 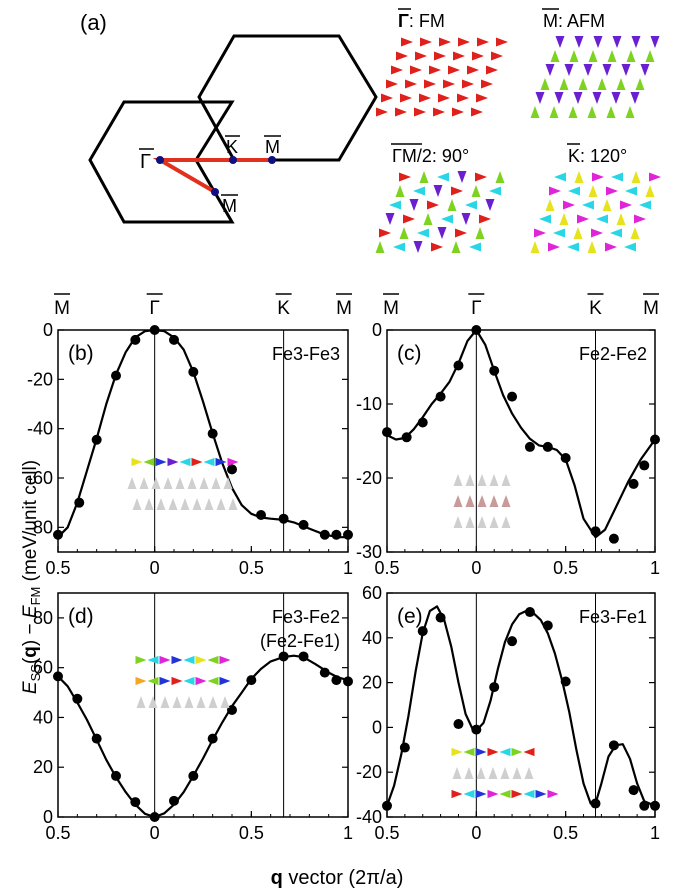 I want to click on y-axis-label: ESS(q) − EFM (meV/unit cell), so click(x=31, y=577).